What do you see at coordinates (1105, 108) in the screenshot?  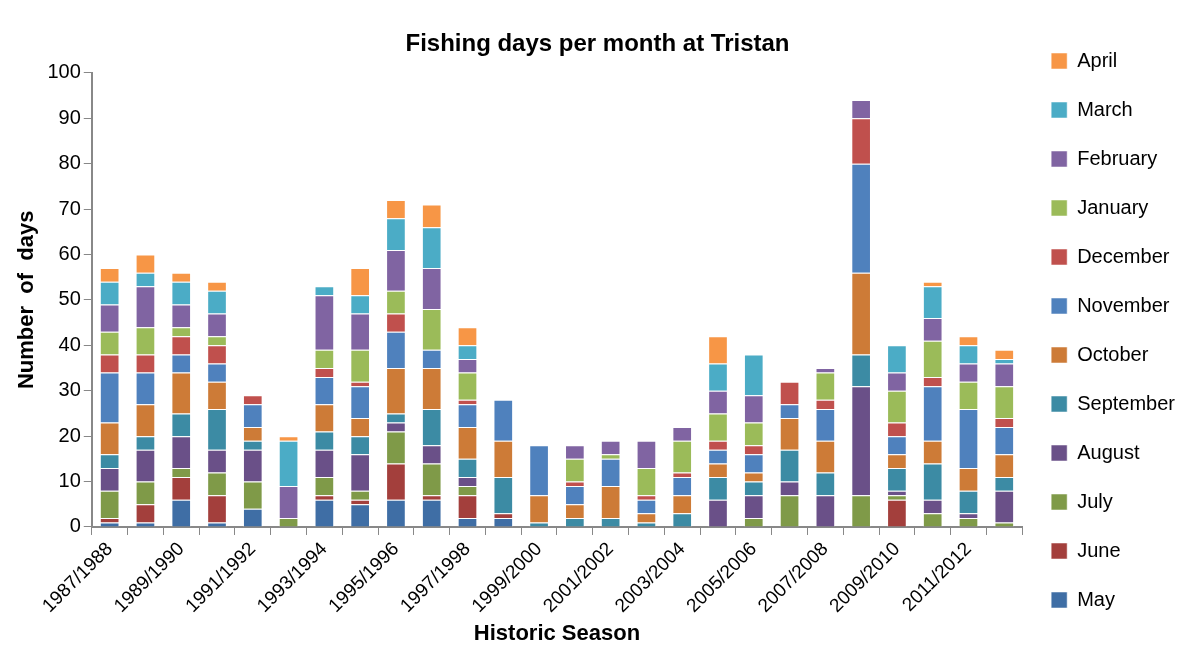 I see `legend-label: March` at bounding box center [1105, 108].